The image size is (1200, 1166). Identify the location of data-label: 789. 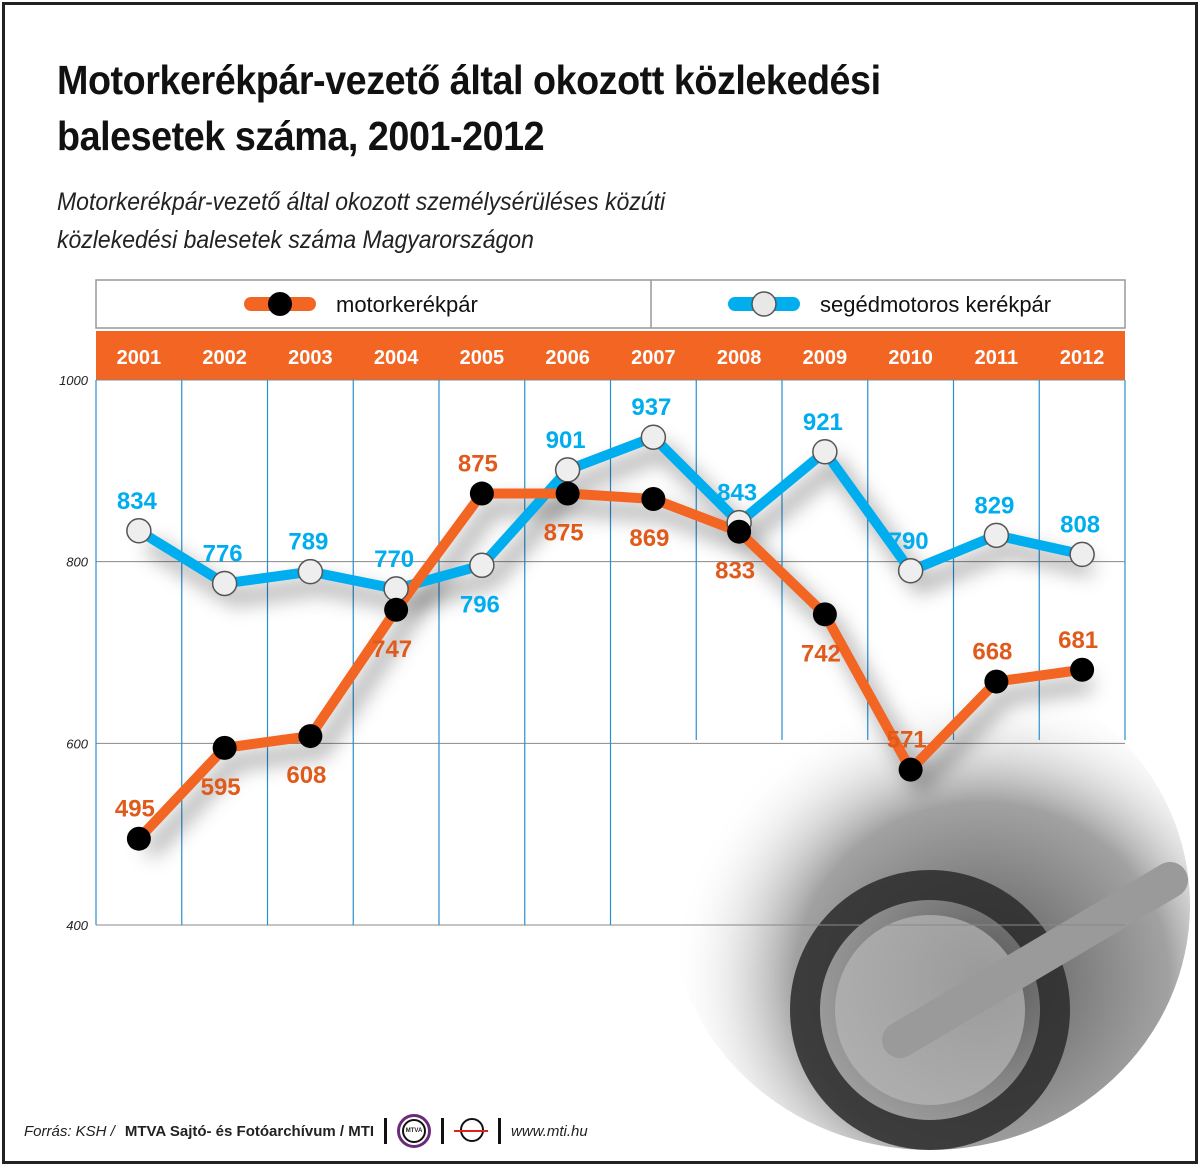
(308, 542).